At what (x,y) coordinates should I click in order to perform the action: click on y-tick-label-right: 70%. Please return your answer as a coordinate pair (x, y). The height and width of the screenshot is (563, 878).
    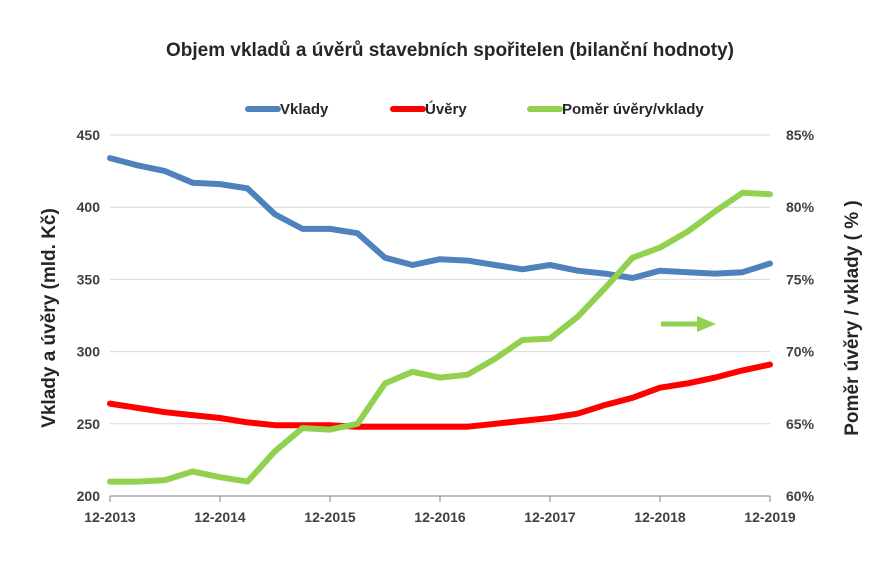
    Looking at the image, I should click on (800, 352).